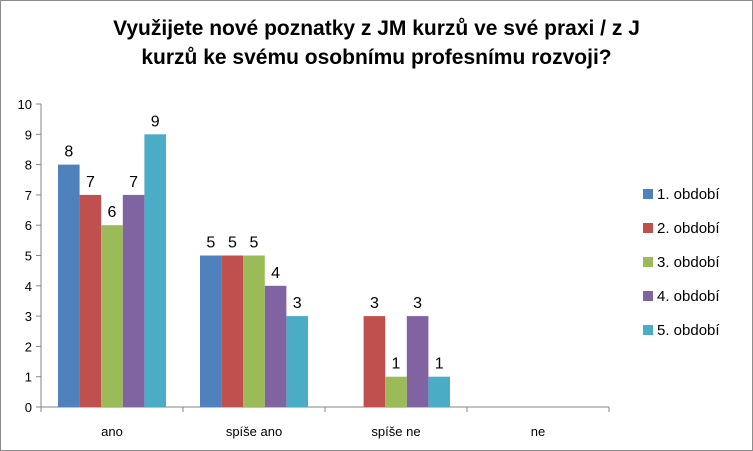 The width and height of the screenshot is (753, 451). Describe the element at coordinates (28, 225) in the screenshot. I see `y-tick-label: 6` at that location.